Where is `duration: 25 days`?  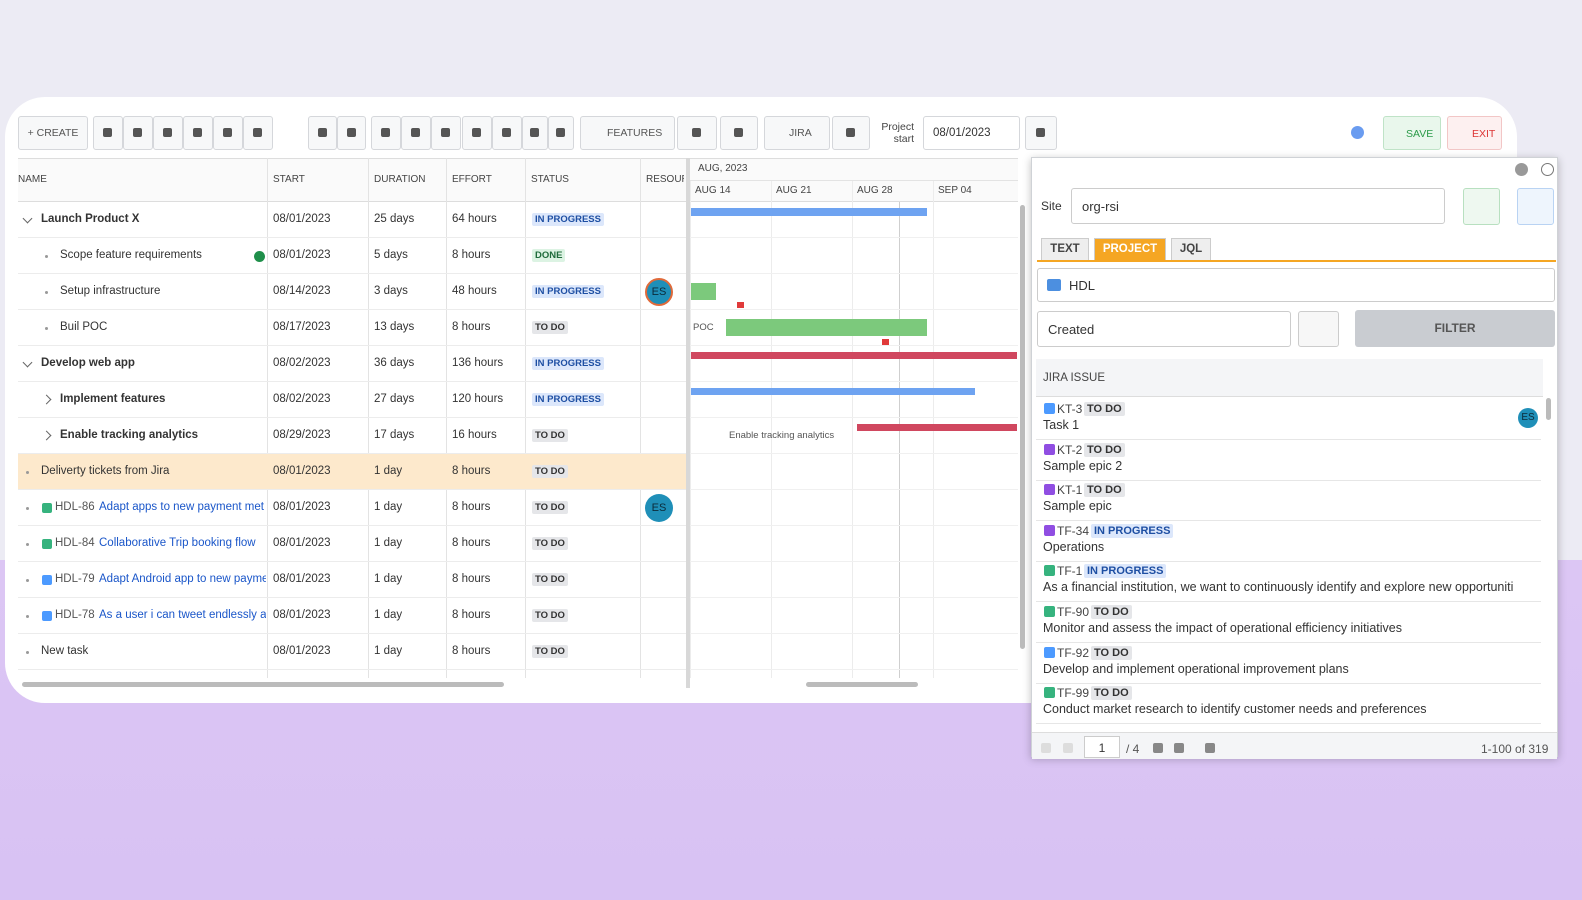 duration: 25 days is located at coordinates (394, 219).